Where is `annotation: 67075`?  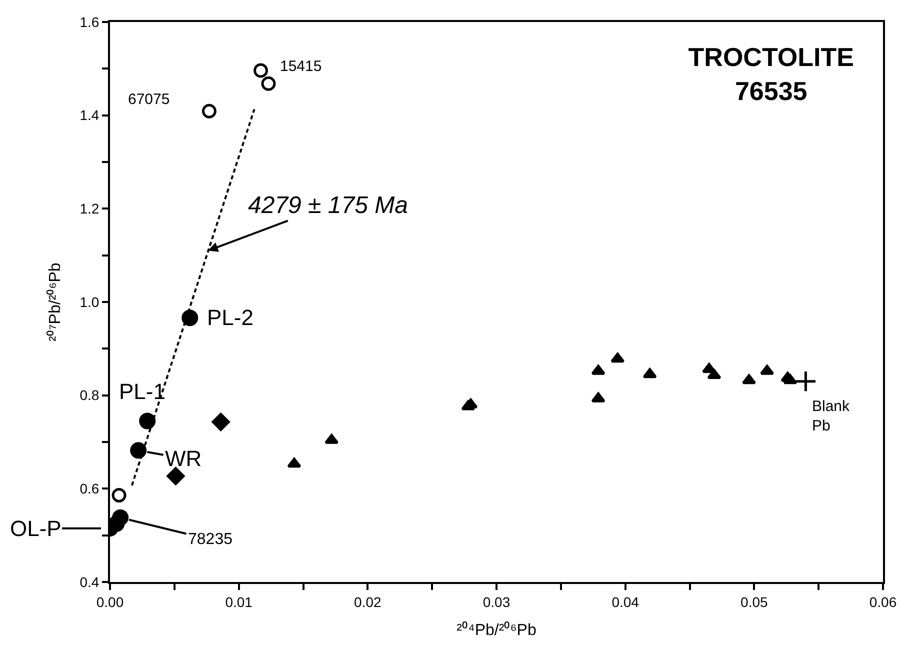 annotation: 67075 is located at coordinates (149, 99).